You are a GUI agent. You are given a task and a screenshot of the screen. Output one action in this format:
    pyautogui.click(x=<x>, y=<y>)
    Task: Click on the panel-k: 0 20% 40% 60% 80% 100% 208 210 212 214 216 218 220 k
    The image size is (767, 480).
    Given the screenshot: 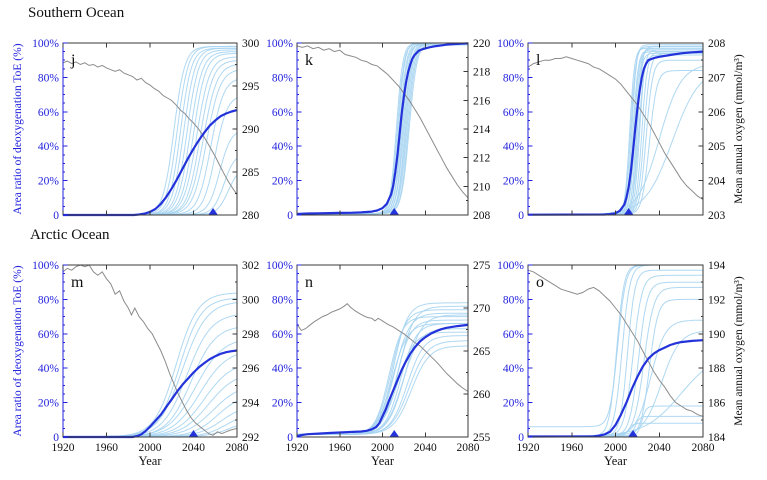 What is the action you would take?
    pyautogui.click(x=378, y=130)
    